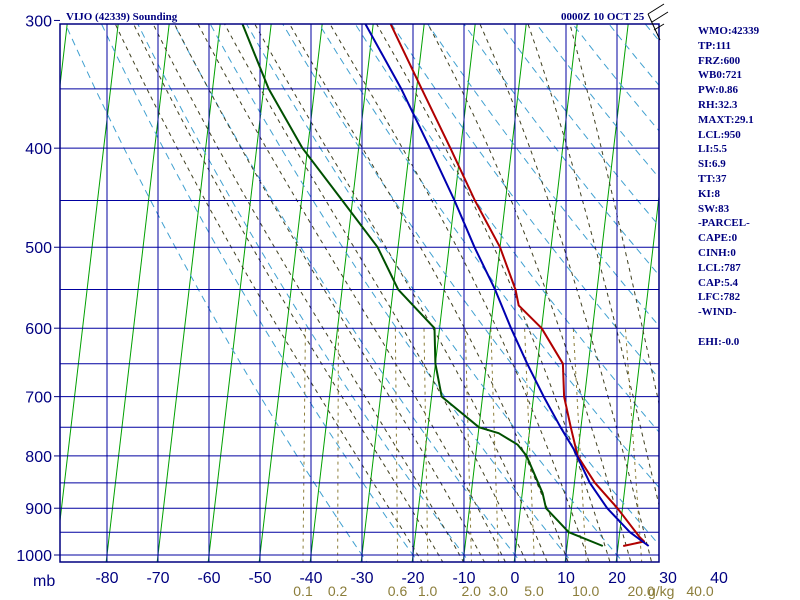  I want to click on pressure-tick-label: 400, so click(38, 149).